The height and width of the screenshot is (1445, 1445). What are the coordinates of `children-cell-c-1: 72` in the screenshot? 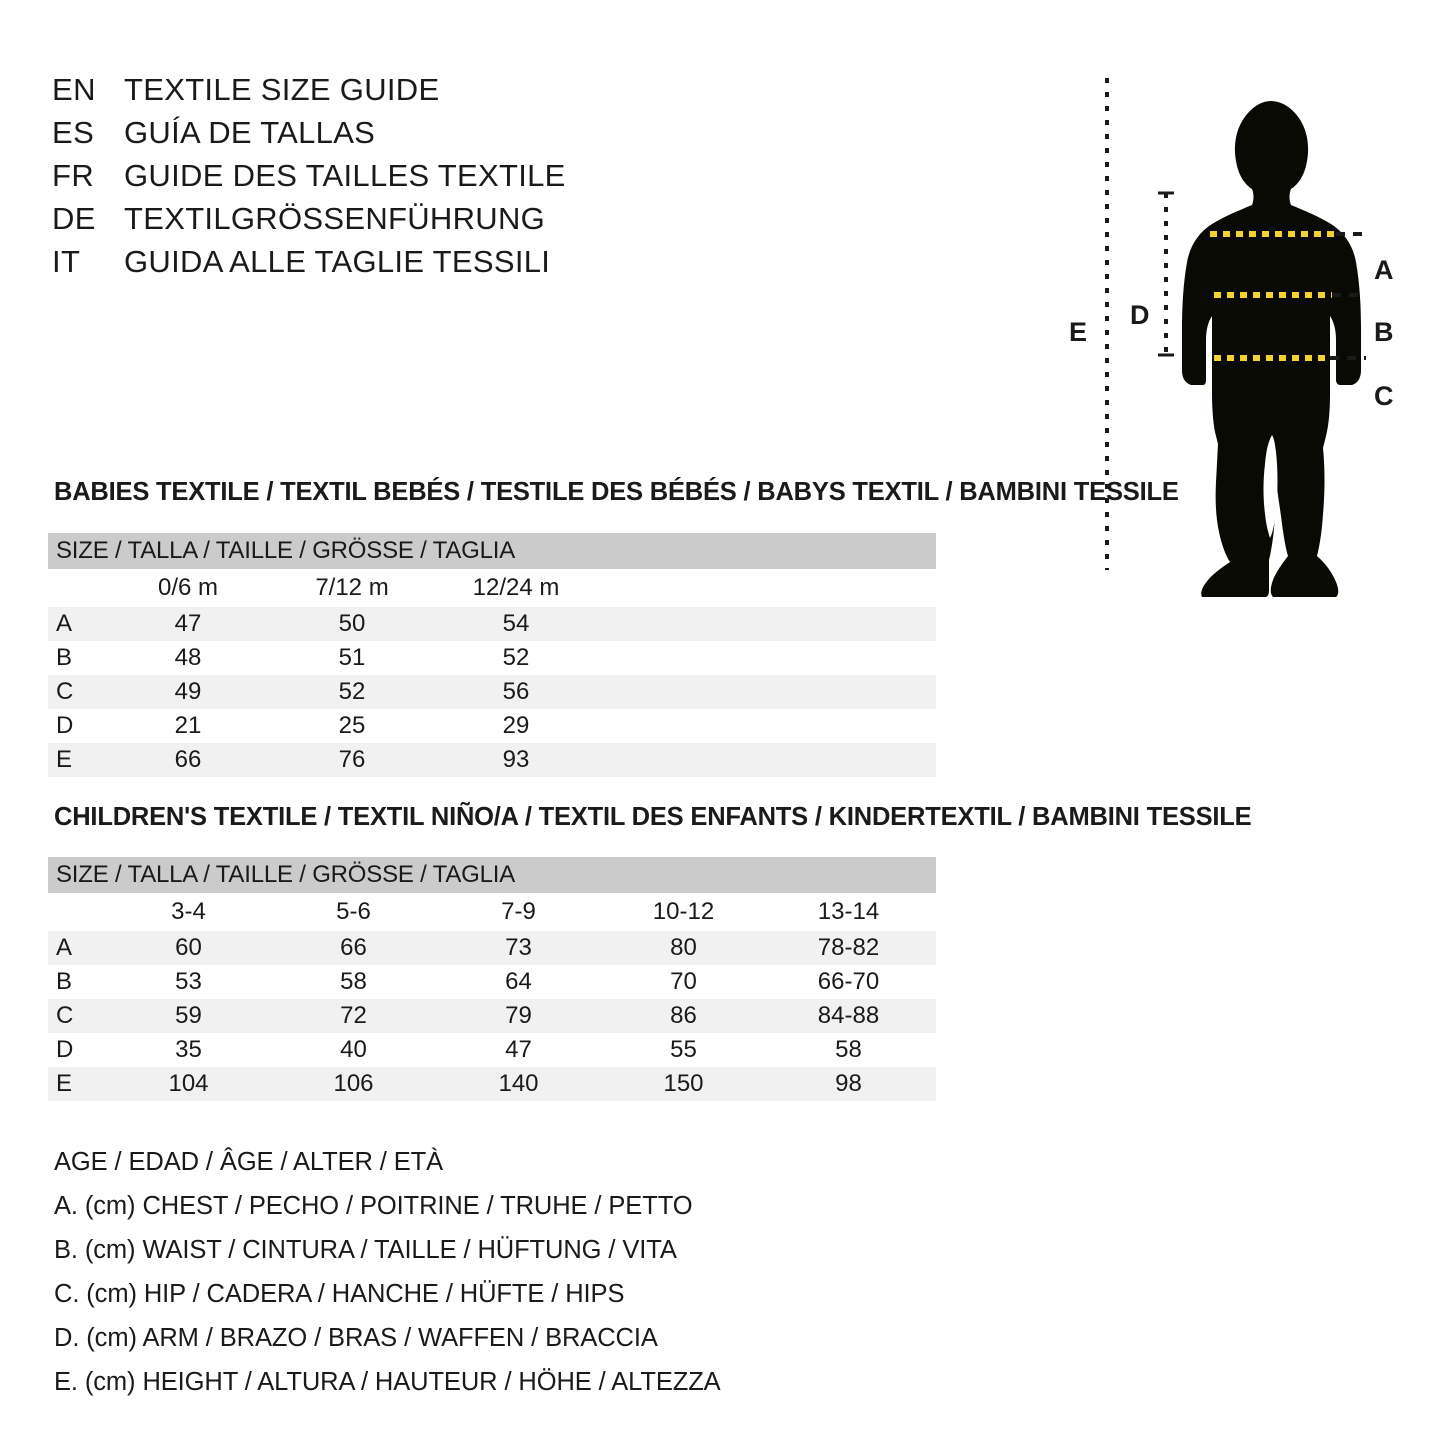 It's located at (353, 1015).